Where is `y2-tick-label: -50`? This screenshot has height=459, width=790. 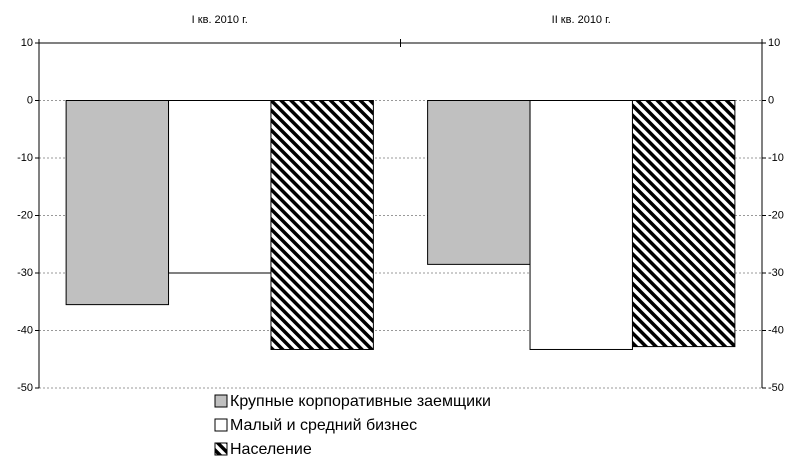
y2-tick-label: -50 is located at coordinates (776, 388).